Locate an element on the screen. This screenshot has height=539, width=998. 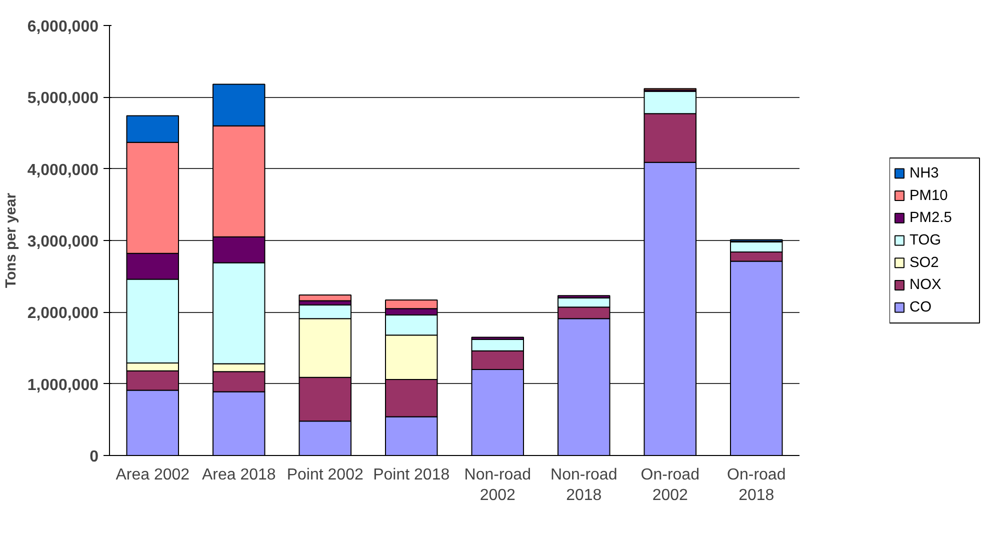
x-tick-label: Point 2018 is located at coordinates (411, 475).